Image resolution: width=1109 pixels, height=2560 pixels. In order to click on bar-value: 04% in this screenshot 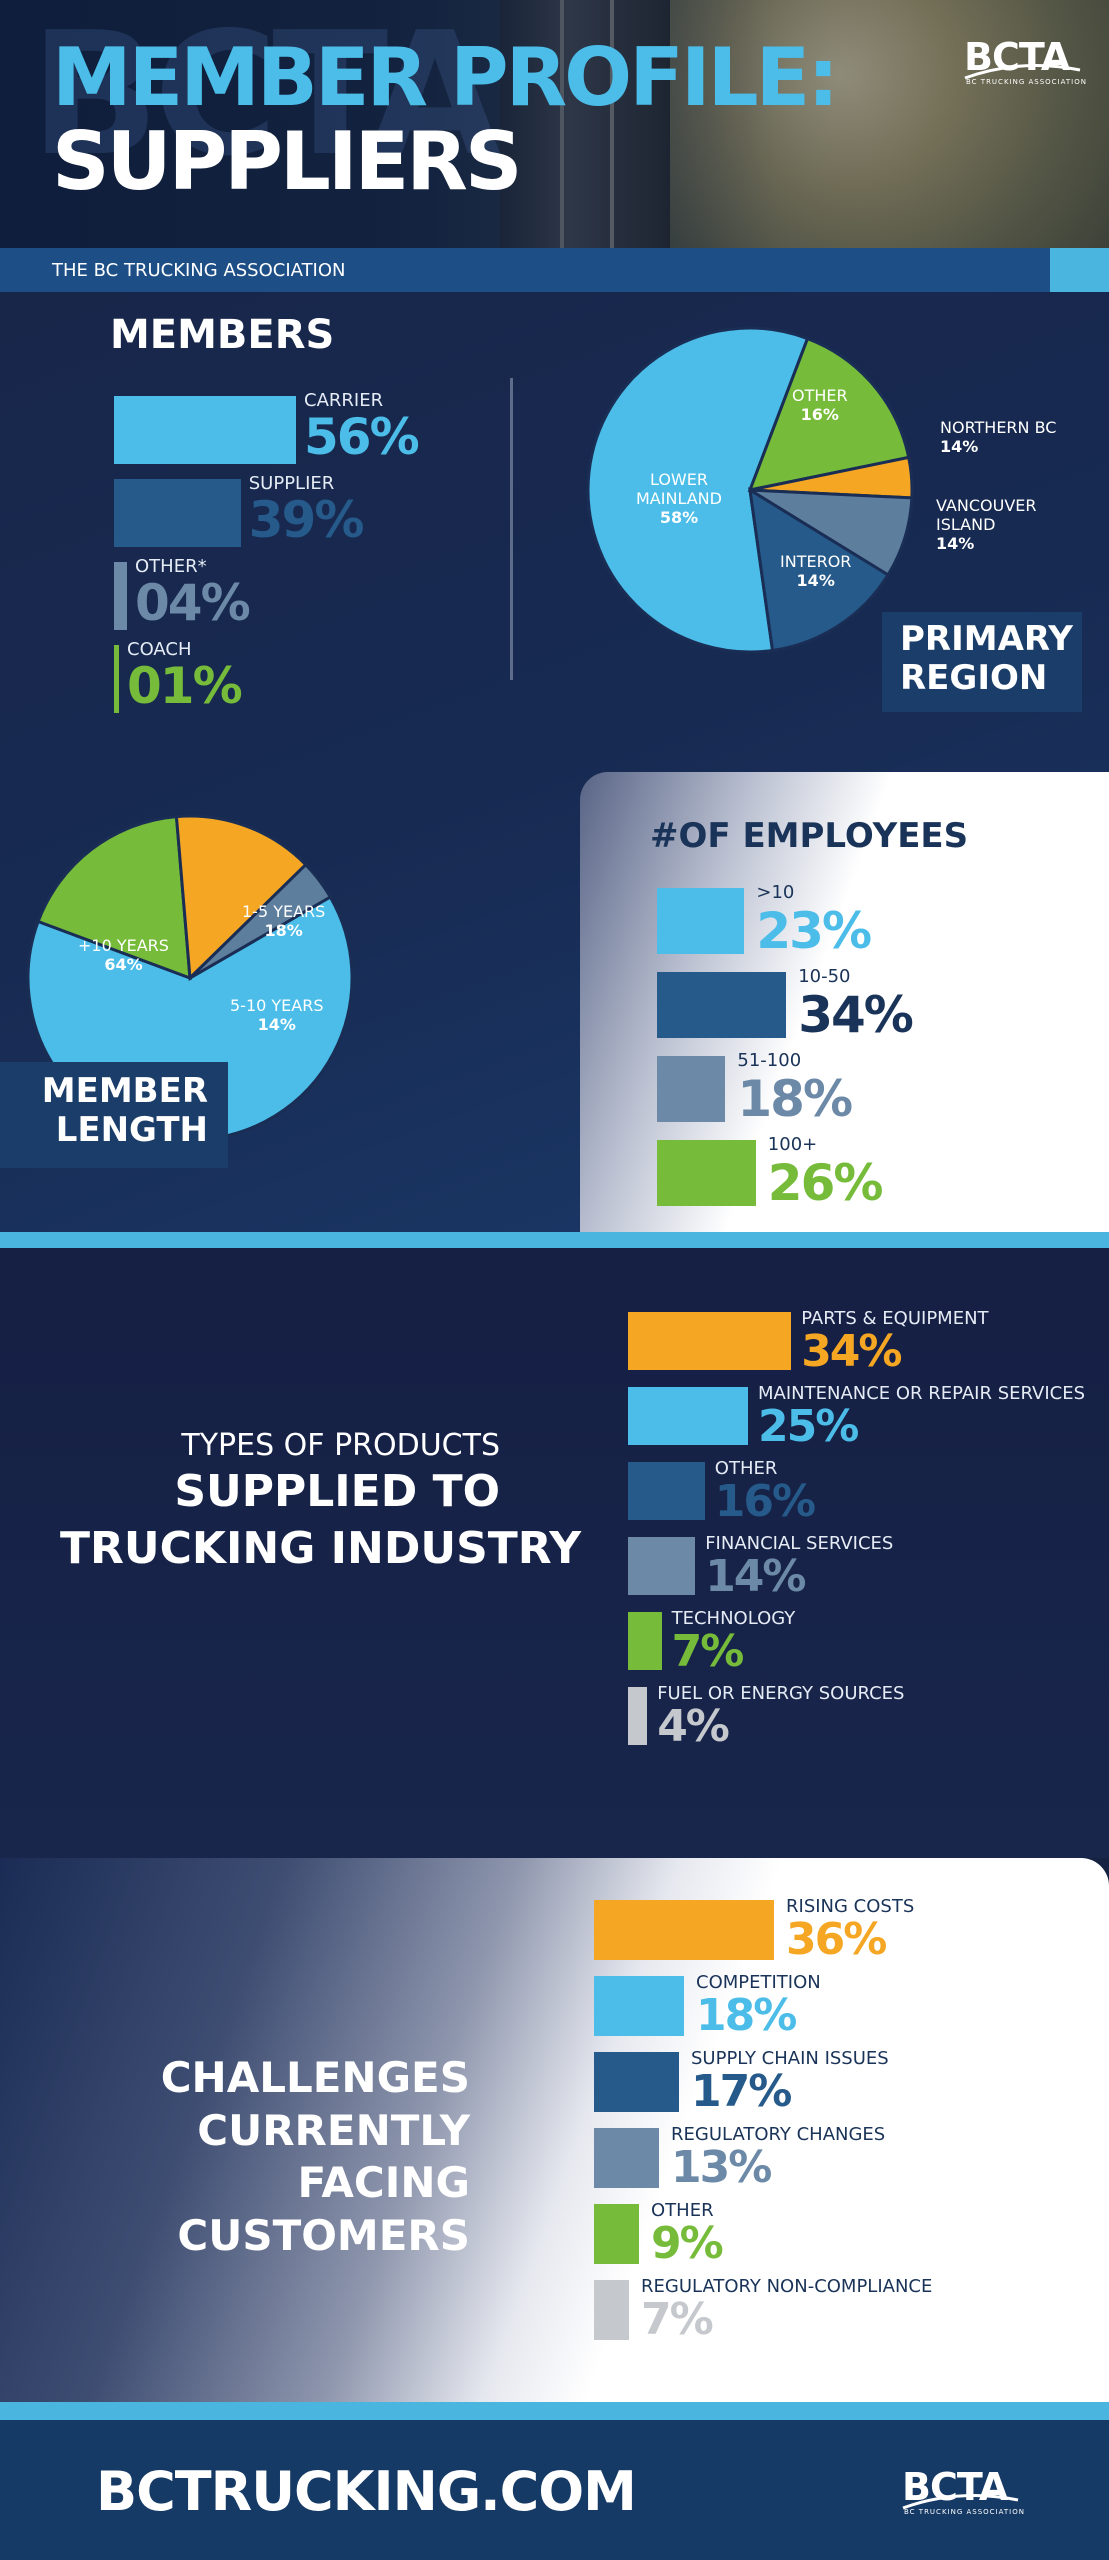, I will do `click(193, 603)`.